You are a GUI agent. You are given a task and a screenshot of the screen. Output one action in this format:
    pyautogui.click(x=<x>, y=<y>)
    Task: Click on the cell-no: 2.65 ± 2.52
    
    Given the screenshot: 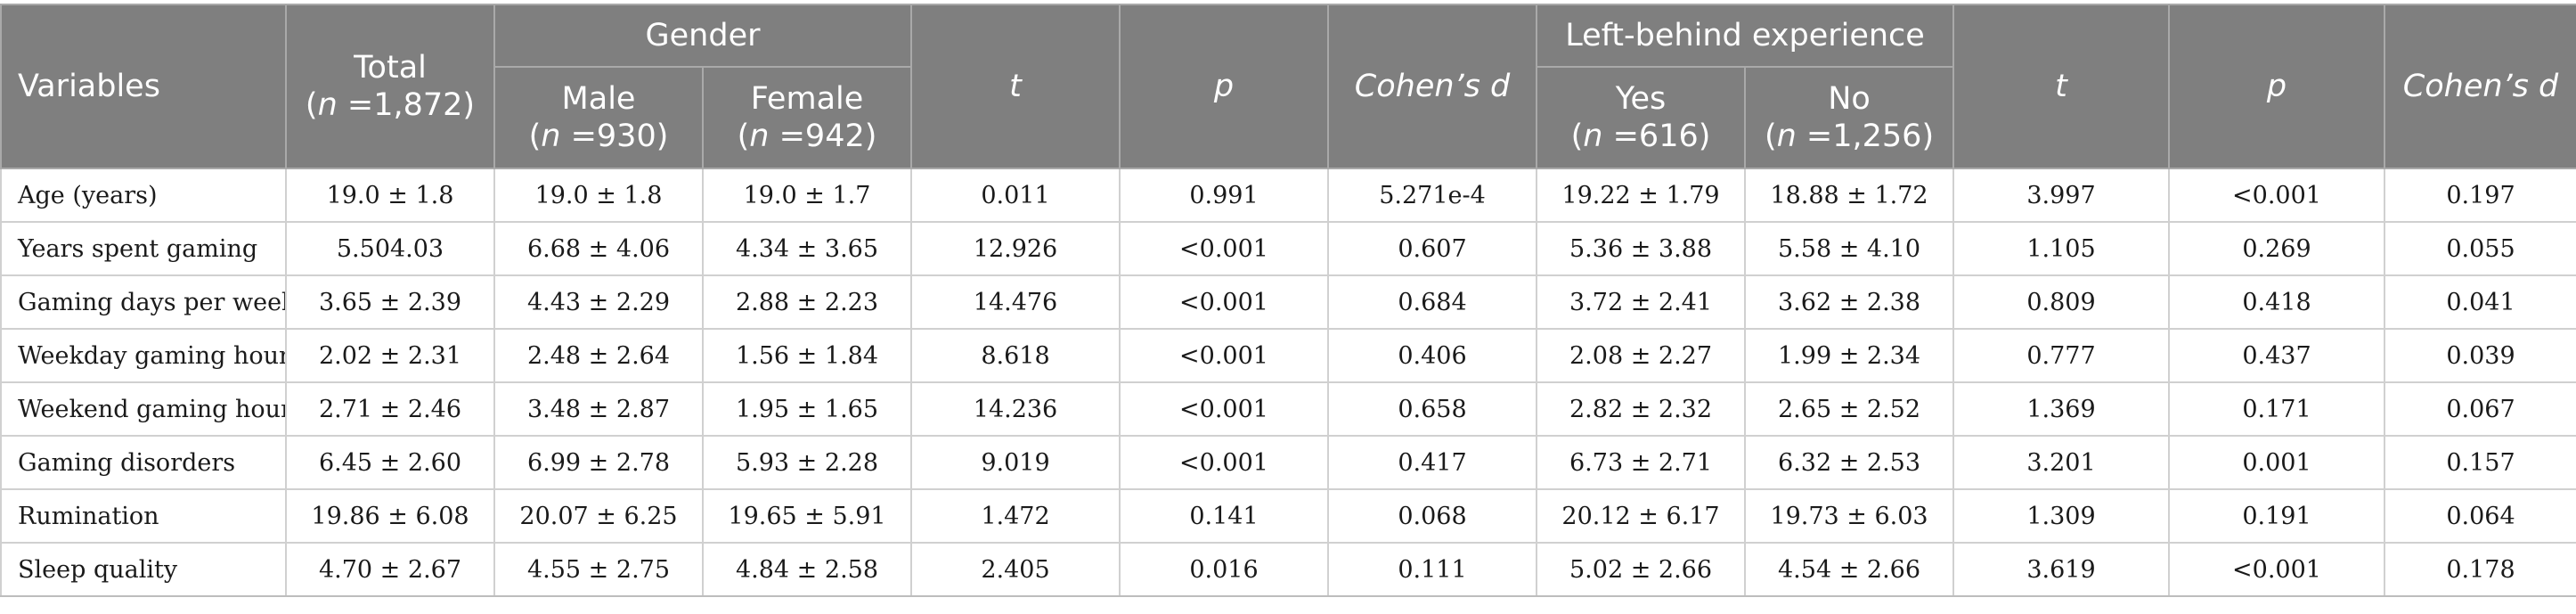 What is the action you would take?
    pyautogui.click(x=1849, y=409)
    